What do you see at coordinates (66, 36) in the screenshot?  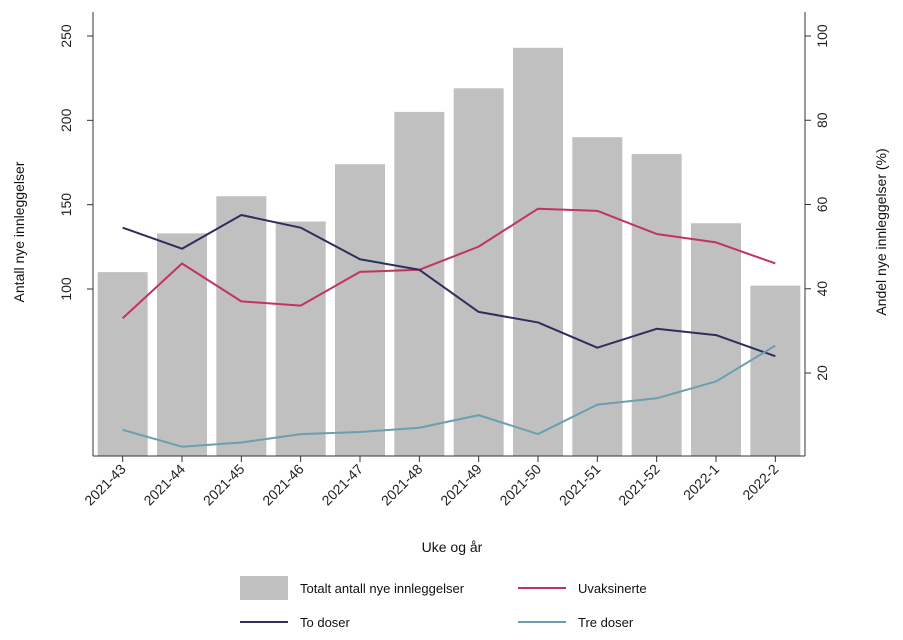 I see `left-tick-label-250: 250` at bounding box center [66, 36].